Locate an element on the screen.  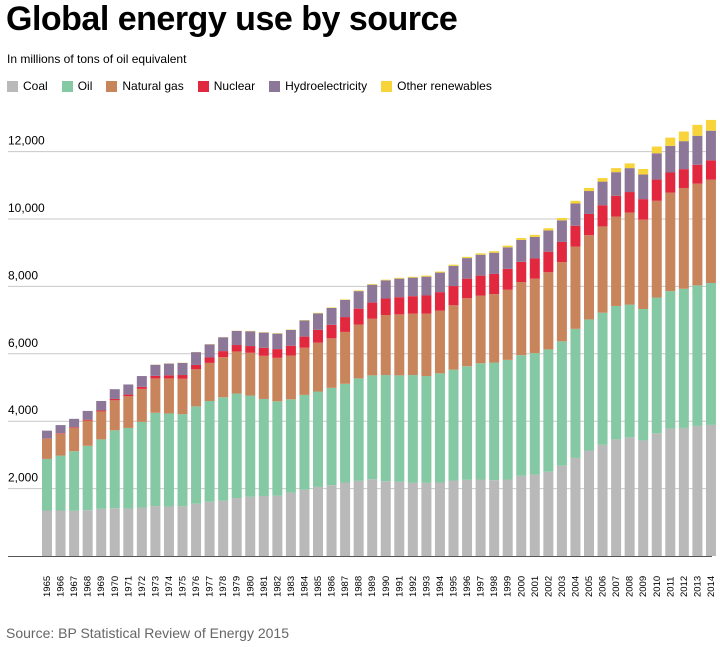
legend-item-coal: Coal is located at coordinates (27, 86).